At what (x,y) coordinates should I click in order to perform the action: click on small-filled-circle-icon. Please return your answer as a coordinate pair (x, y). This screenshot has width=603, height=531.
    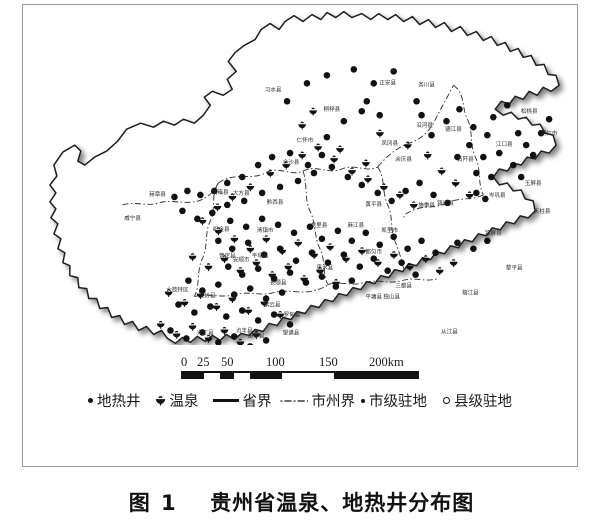
    Looking at the image, I should click on (363, 400).